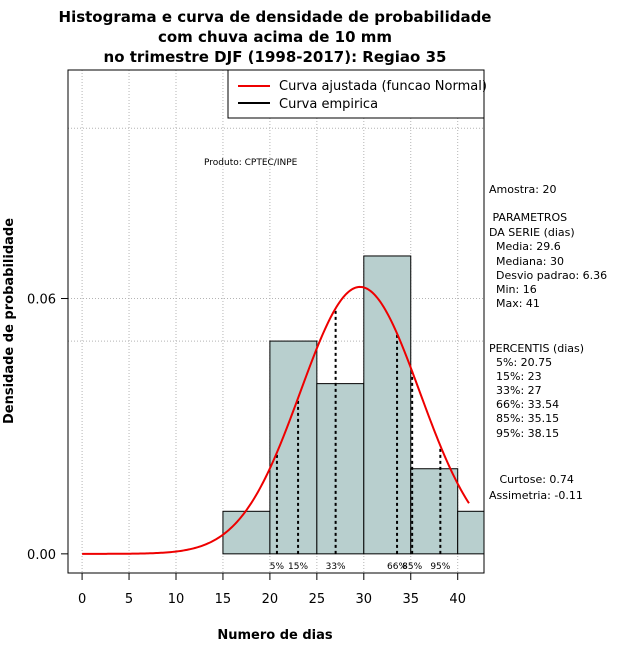  What do you see at coordinates (9, 321) in the screenshot?
I see `y-axis-title: Densidade de probabilidade` at bounding box center [9, 321].